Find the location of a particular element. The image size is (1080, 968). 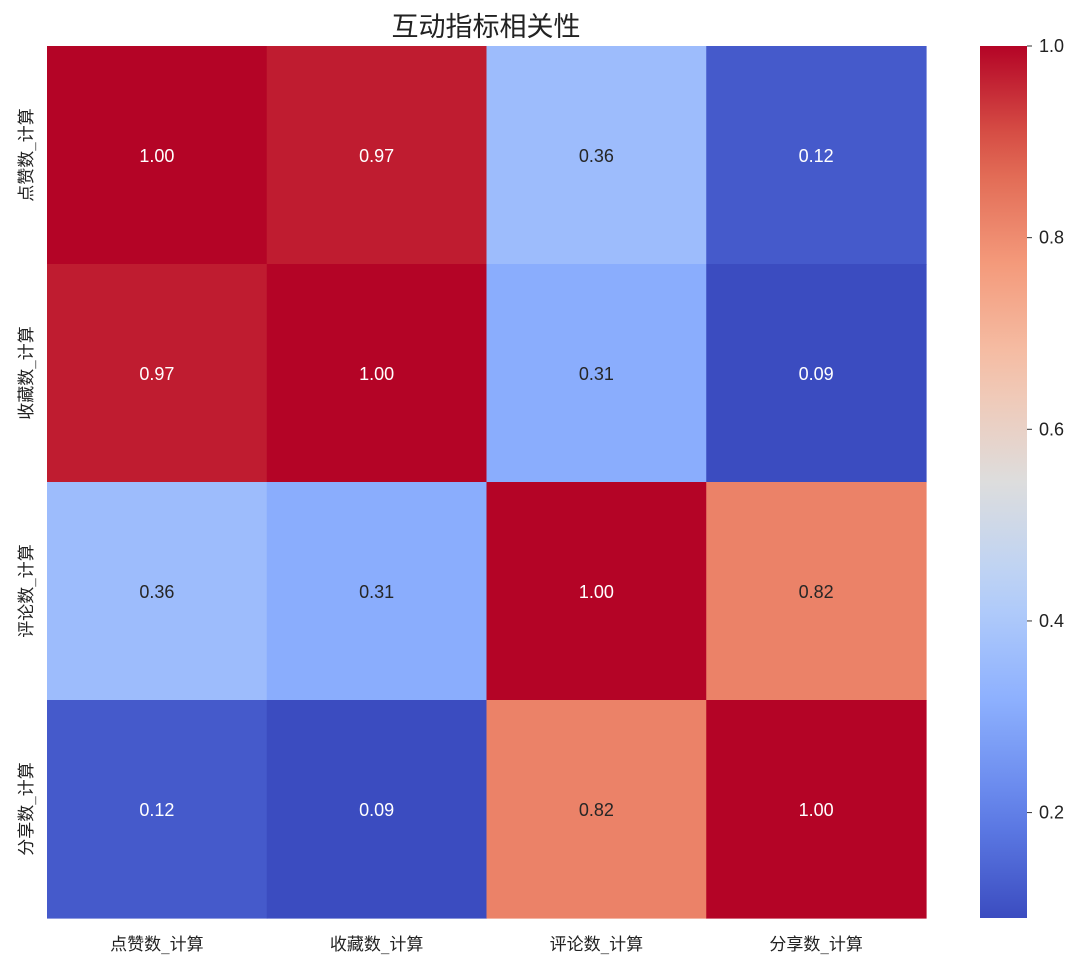

y-axis-label-2: 评论数_计算 is located at coordinates (27, 591).